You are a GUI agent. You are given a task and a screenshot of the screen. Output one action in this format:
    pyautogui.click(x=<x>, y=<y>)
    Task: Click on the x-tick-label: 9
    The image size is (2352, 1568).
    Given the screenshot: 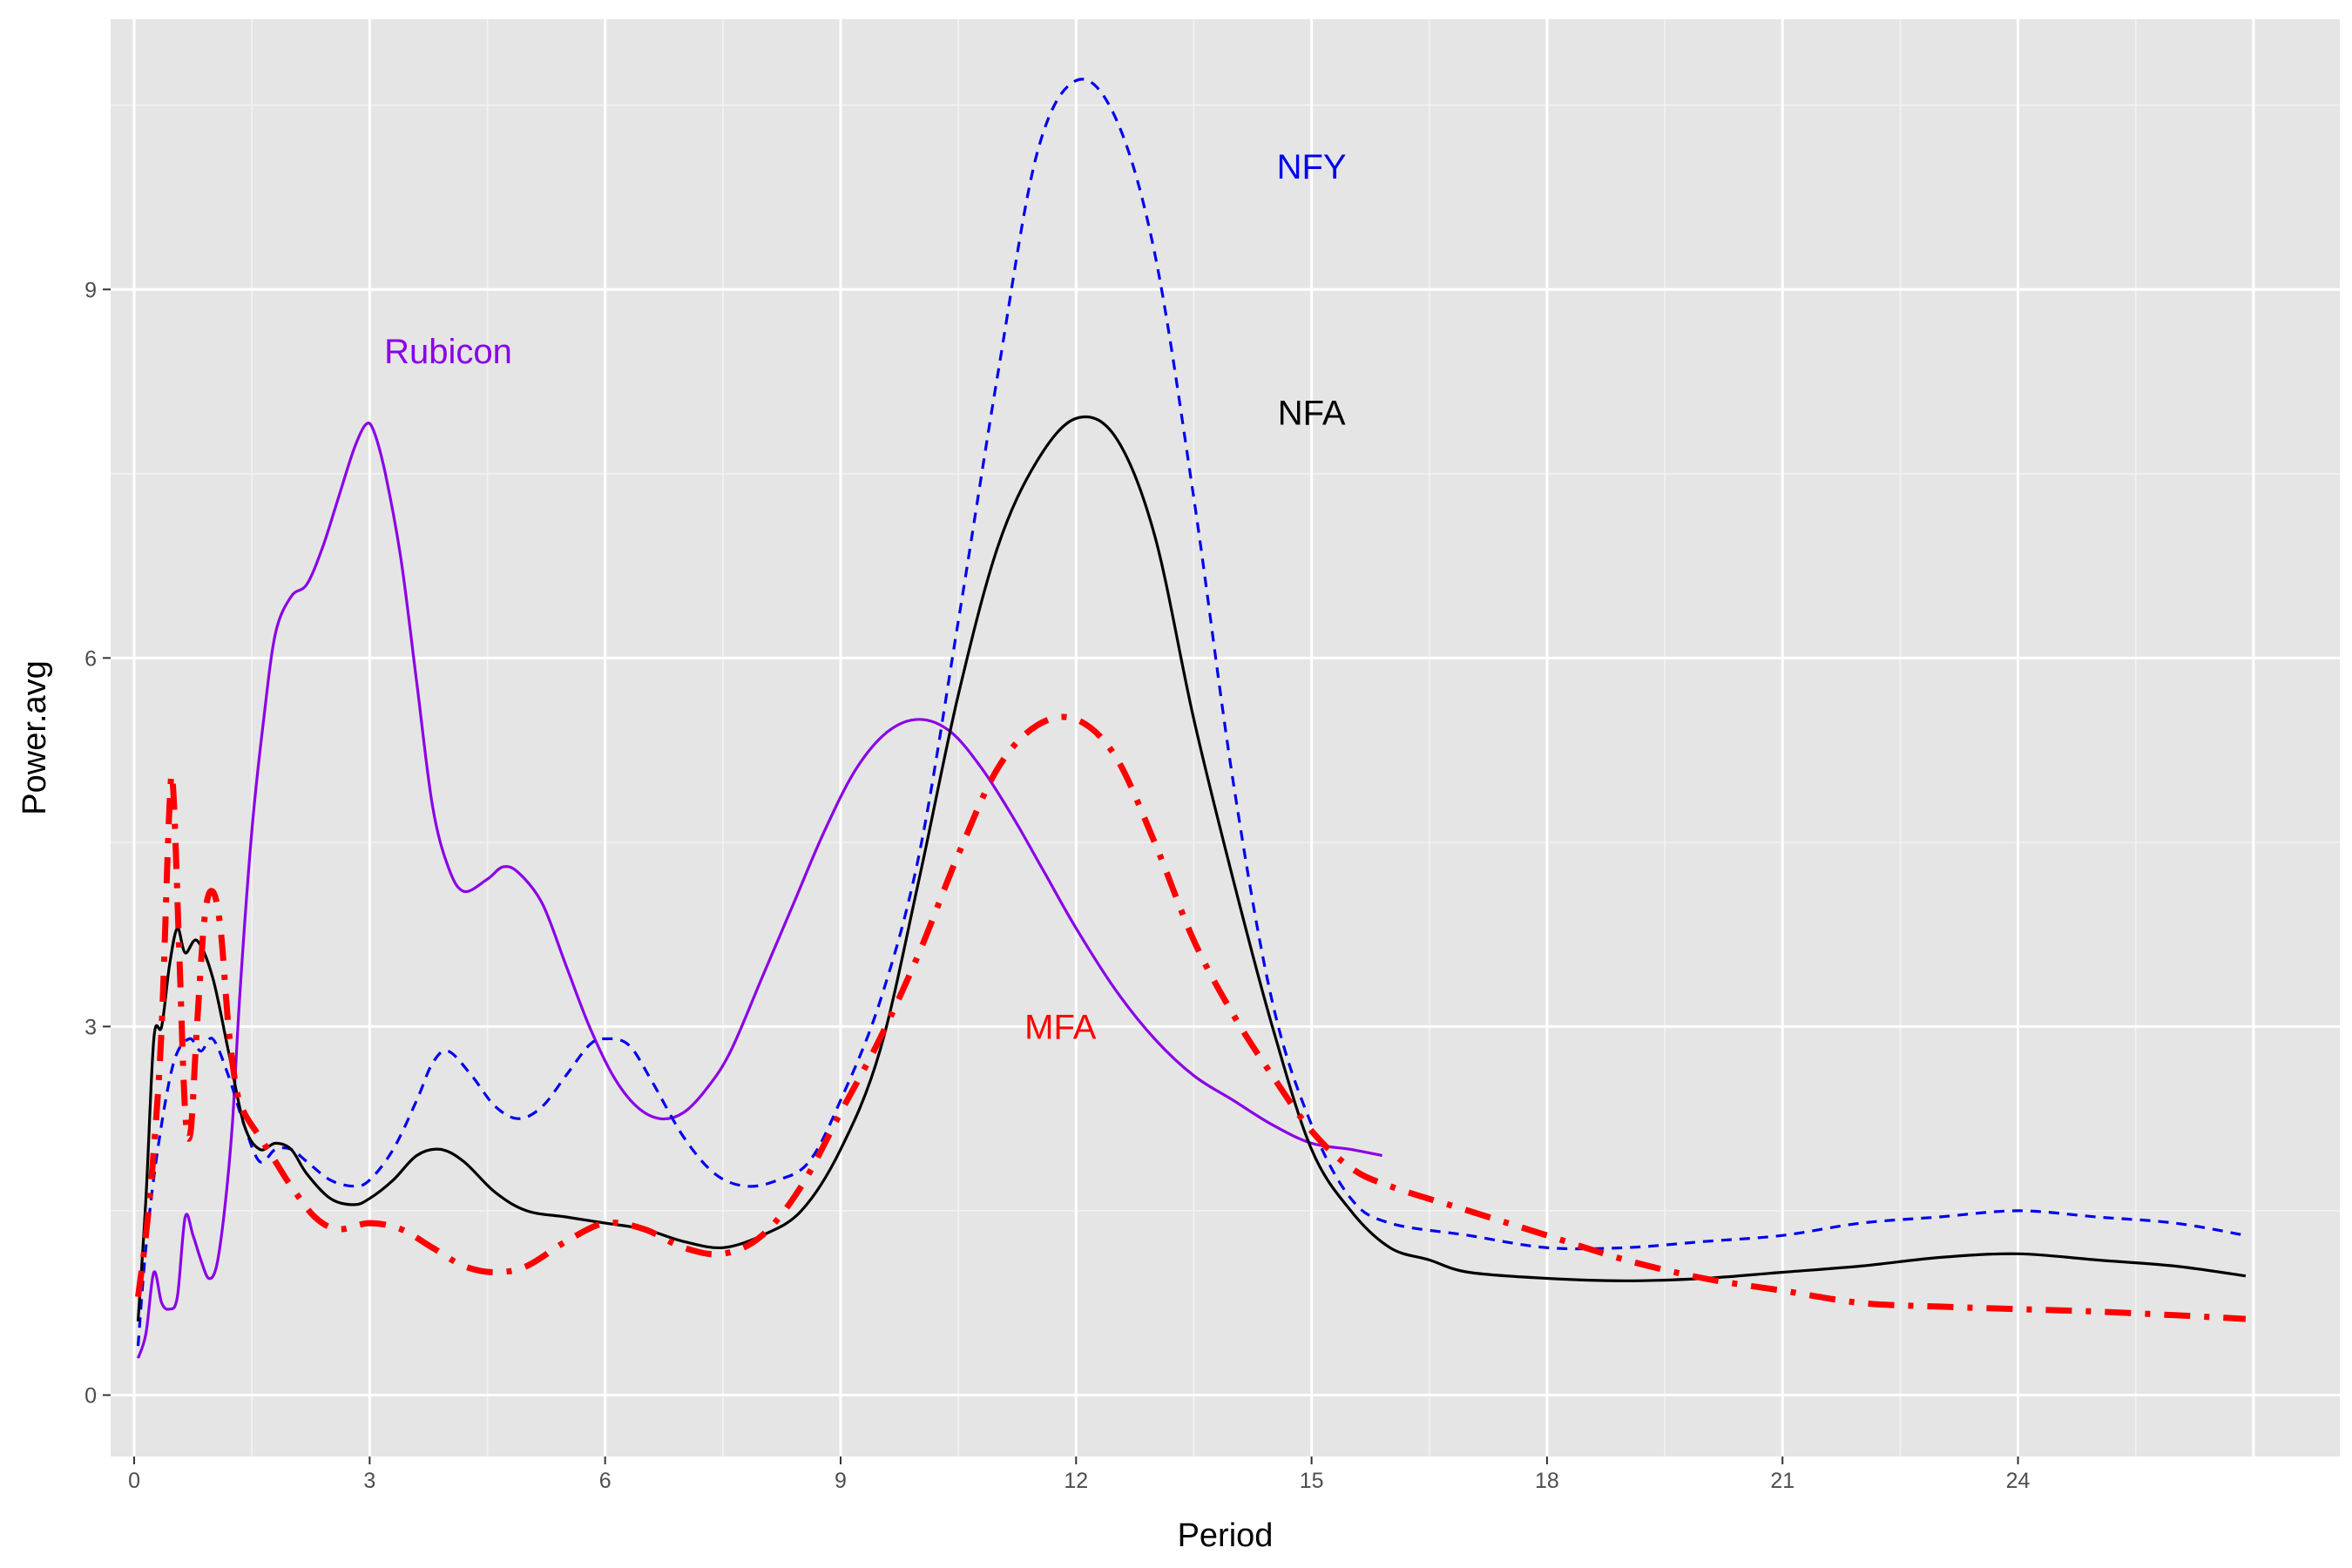 What is the action you would take?
    pyautogui.click(x=841, y=1481)
    